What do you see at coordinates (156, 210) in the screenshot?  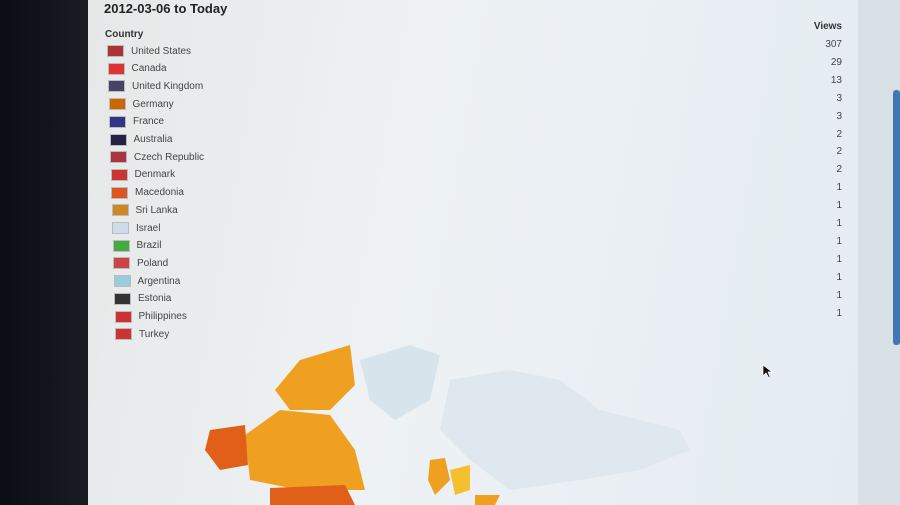 I see `country-name: Sri Lanka` at bounding box center [156, 210].